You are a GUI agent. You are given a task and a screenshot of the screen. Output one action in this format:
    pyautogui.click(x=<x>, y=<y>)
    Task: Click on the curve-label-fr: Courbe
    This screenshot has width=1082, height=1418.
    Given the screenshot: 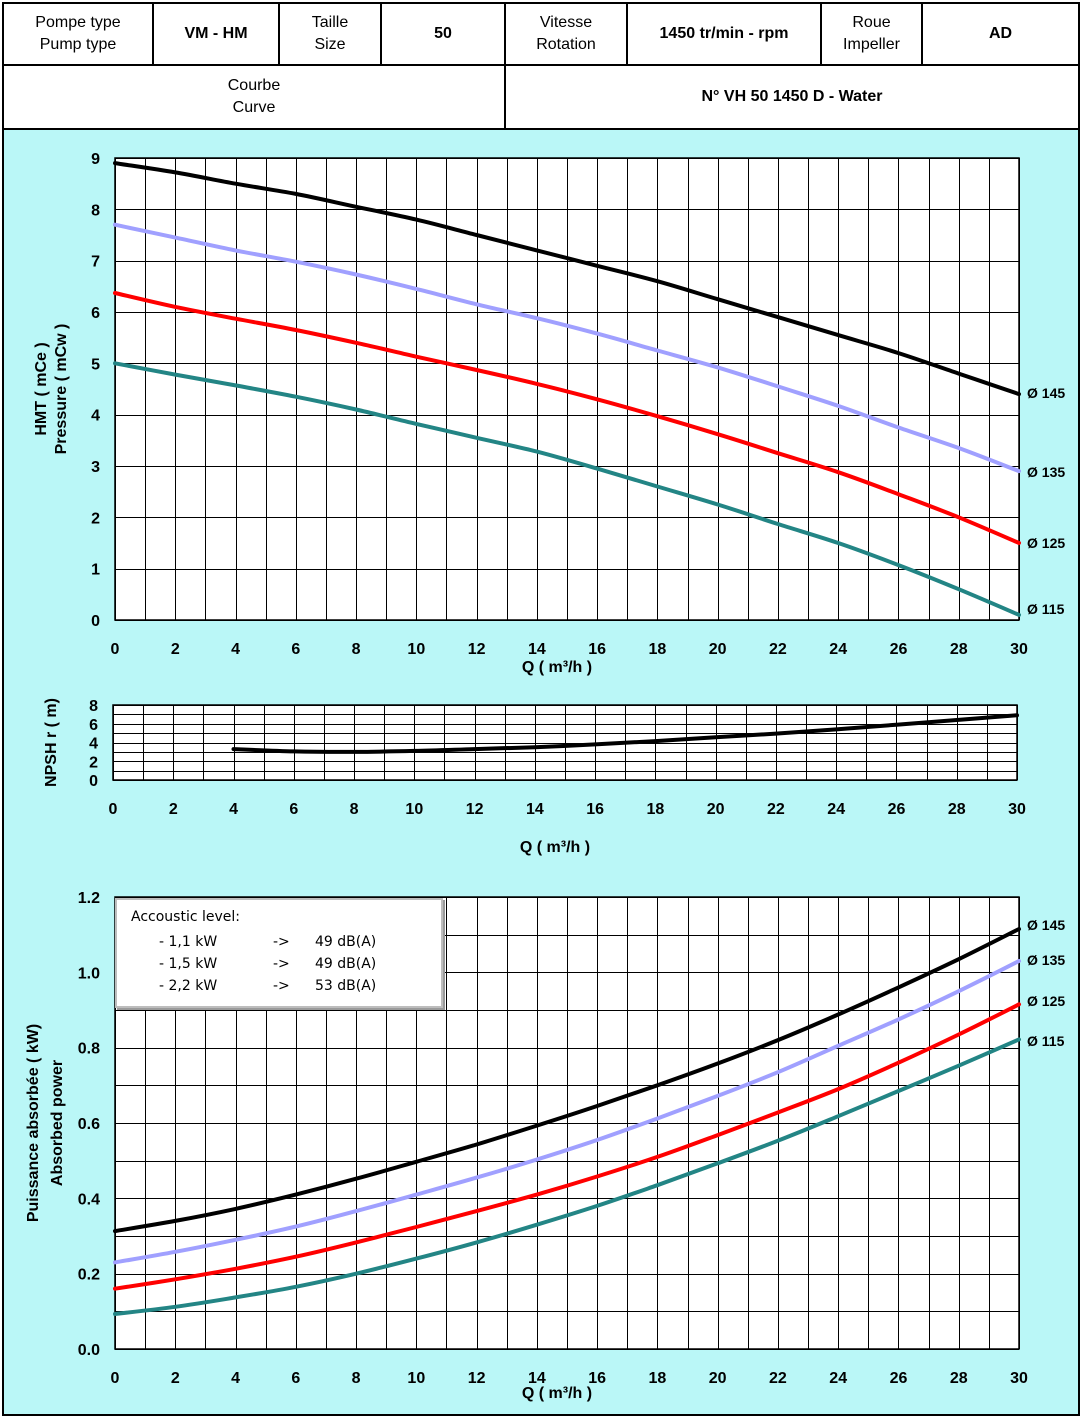 What is the action you would take?
    pyautogui.click(x=254, y=85)
    